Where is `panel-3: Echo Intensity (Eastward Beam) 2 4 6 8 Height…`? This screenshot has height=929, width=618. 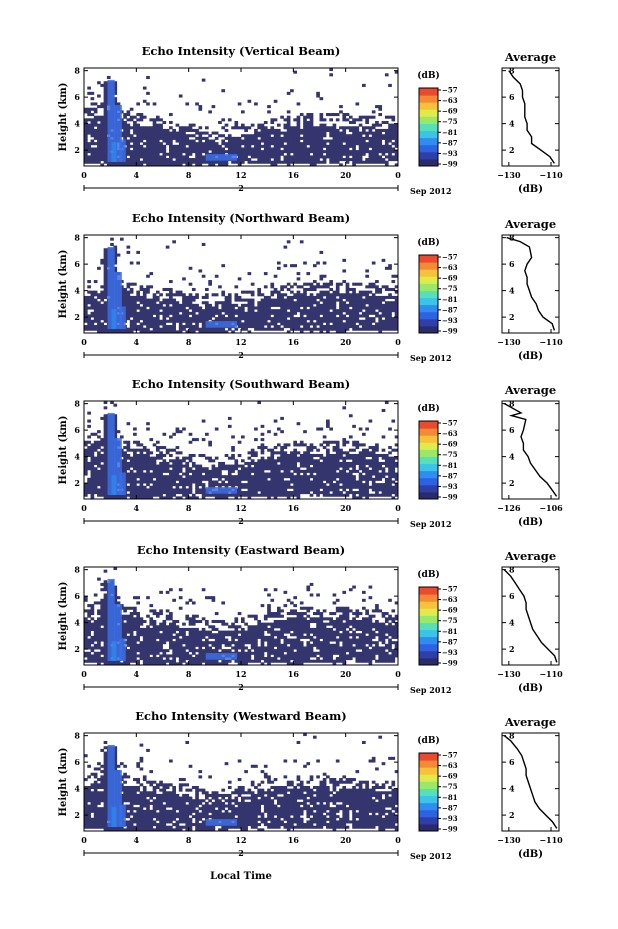
panel-3: Echo Intensity (Eastward Beam) 2 4 6 8 Height… is located at coordinates (310, 619).